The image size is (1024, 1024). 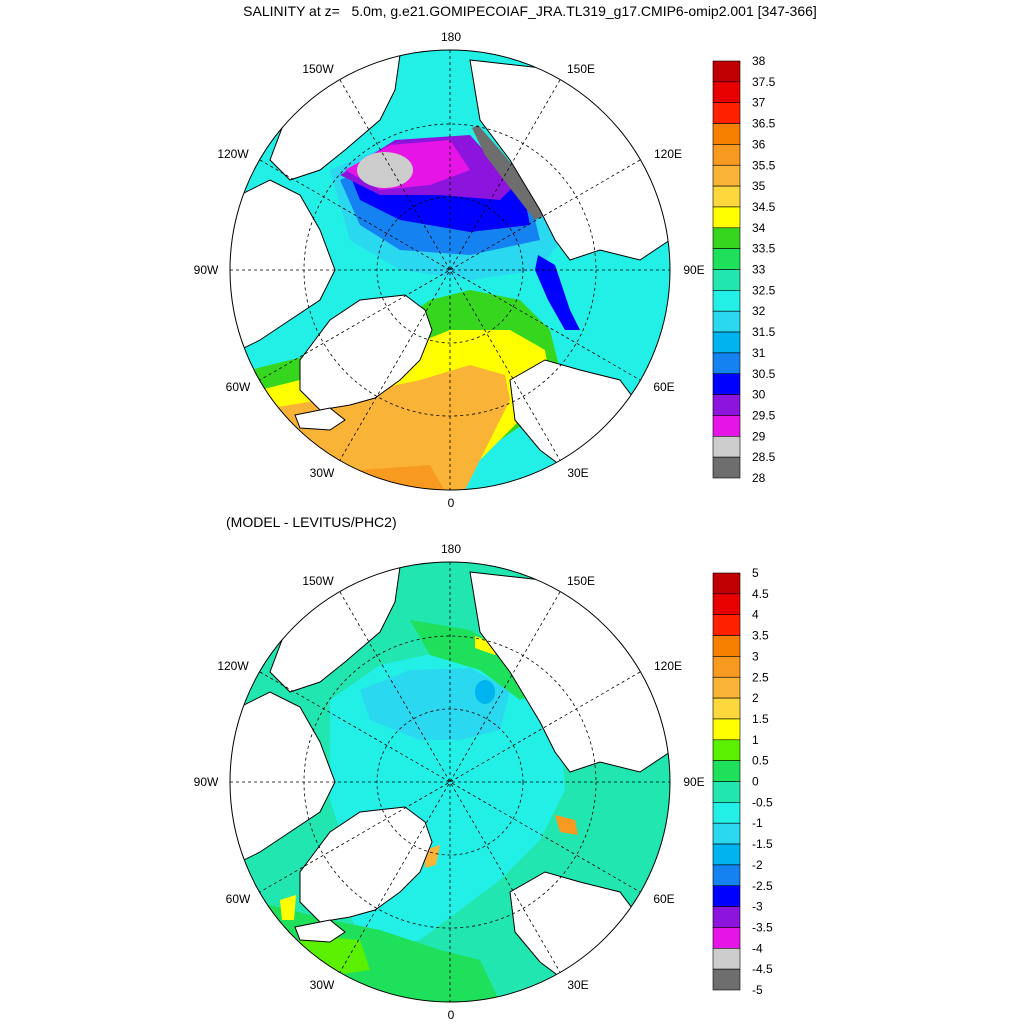 I want to click on colorbar-salinity-label: 29, so click(x=759, y=436).